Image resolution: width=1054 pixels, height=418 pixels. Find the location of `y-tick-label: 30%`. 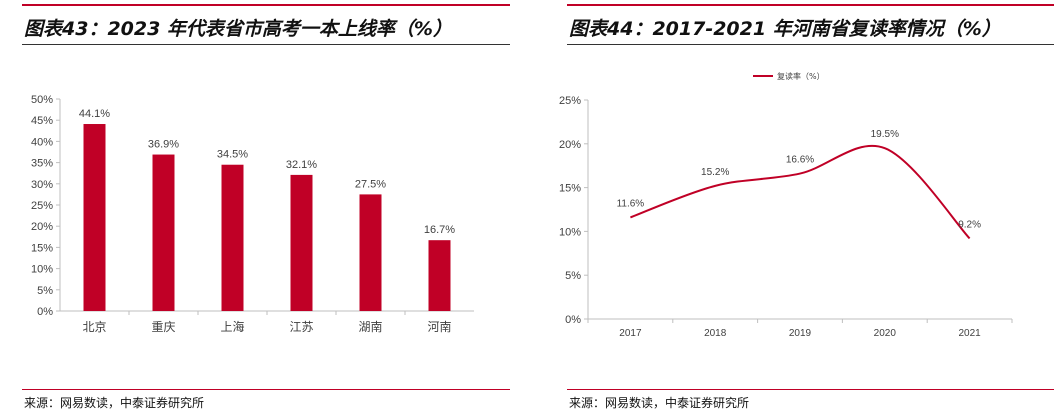

y-tick-label: 30% is located at coordinates (42, 185).